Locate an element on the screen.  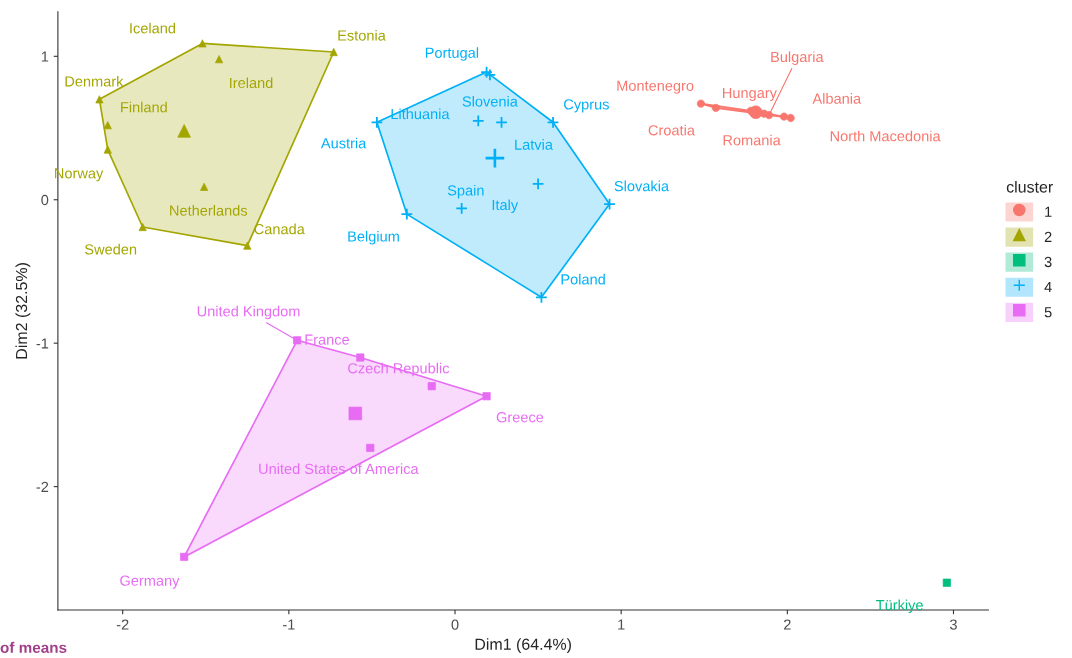
annotation: Denmark is located at coordinates (94, 81).